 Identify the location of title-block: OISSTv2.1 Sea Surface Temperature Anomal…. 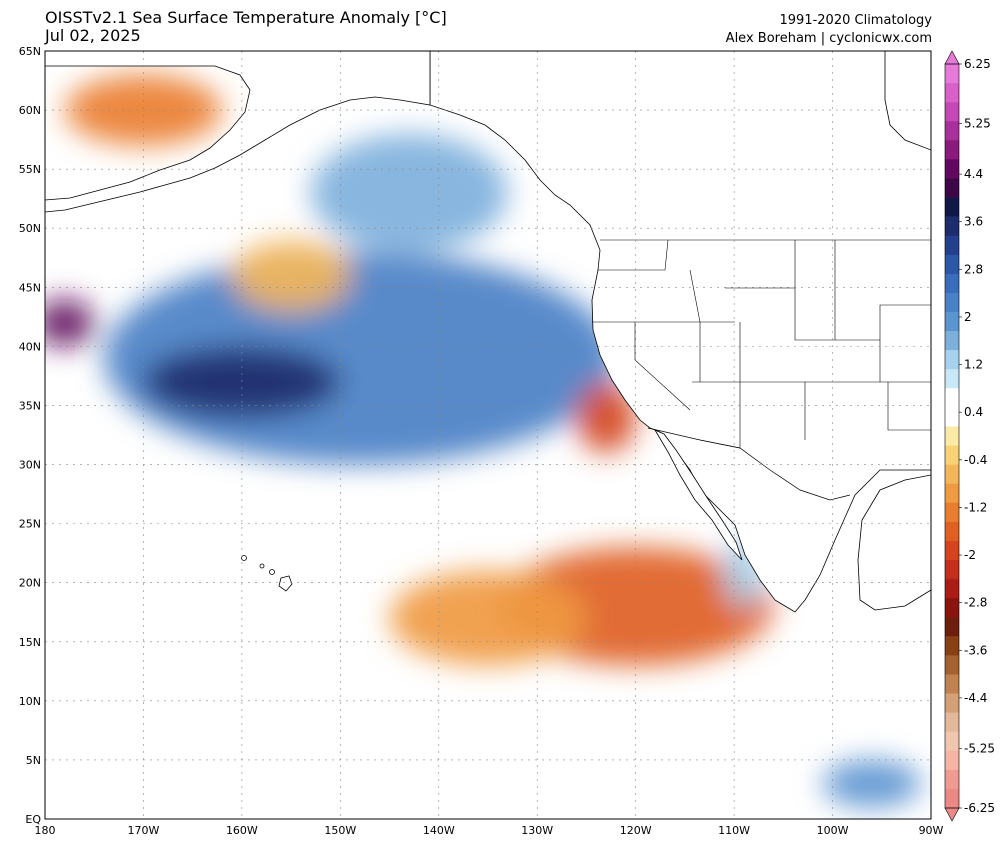
(246, 27).